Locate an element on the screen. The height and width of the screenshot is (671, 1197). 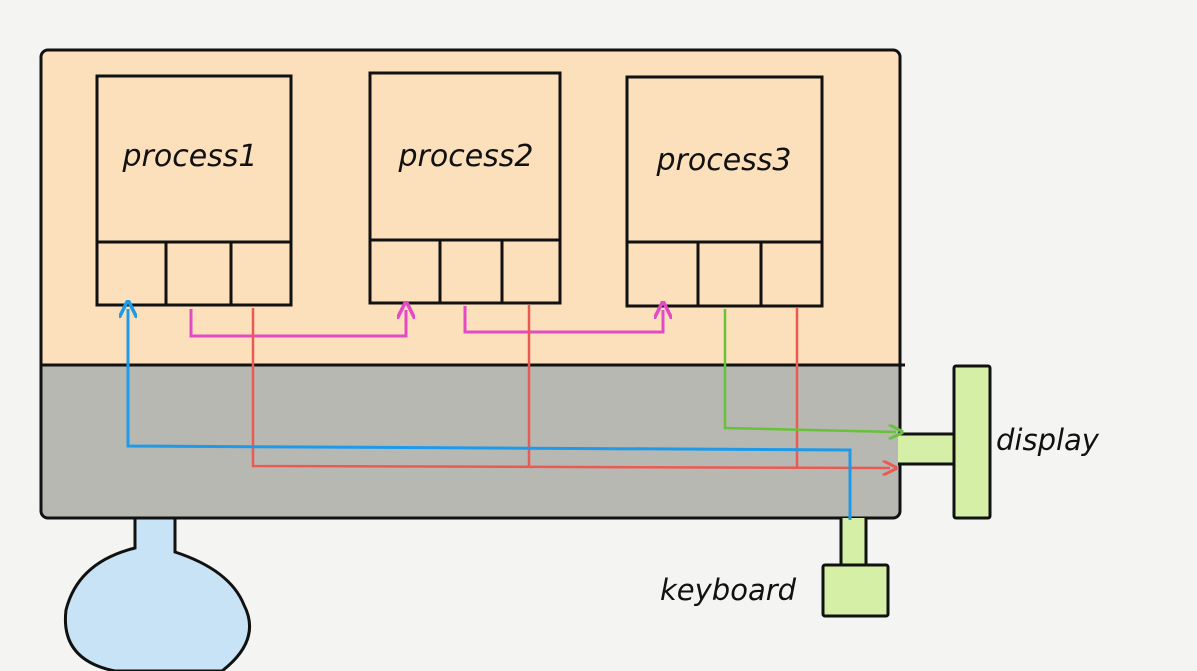
pipe-arrow-process1-to-process2 is located at coordinates (297, 323).